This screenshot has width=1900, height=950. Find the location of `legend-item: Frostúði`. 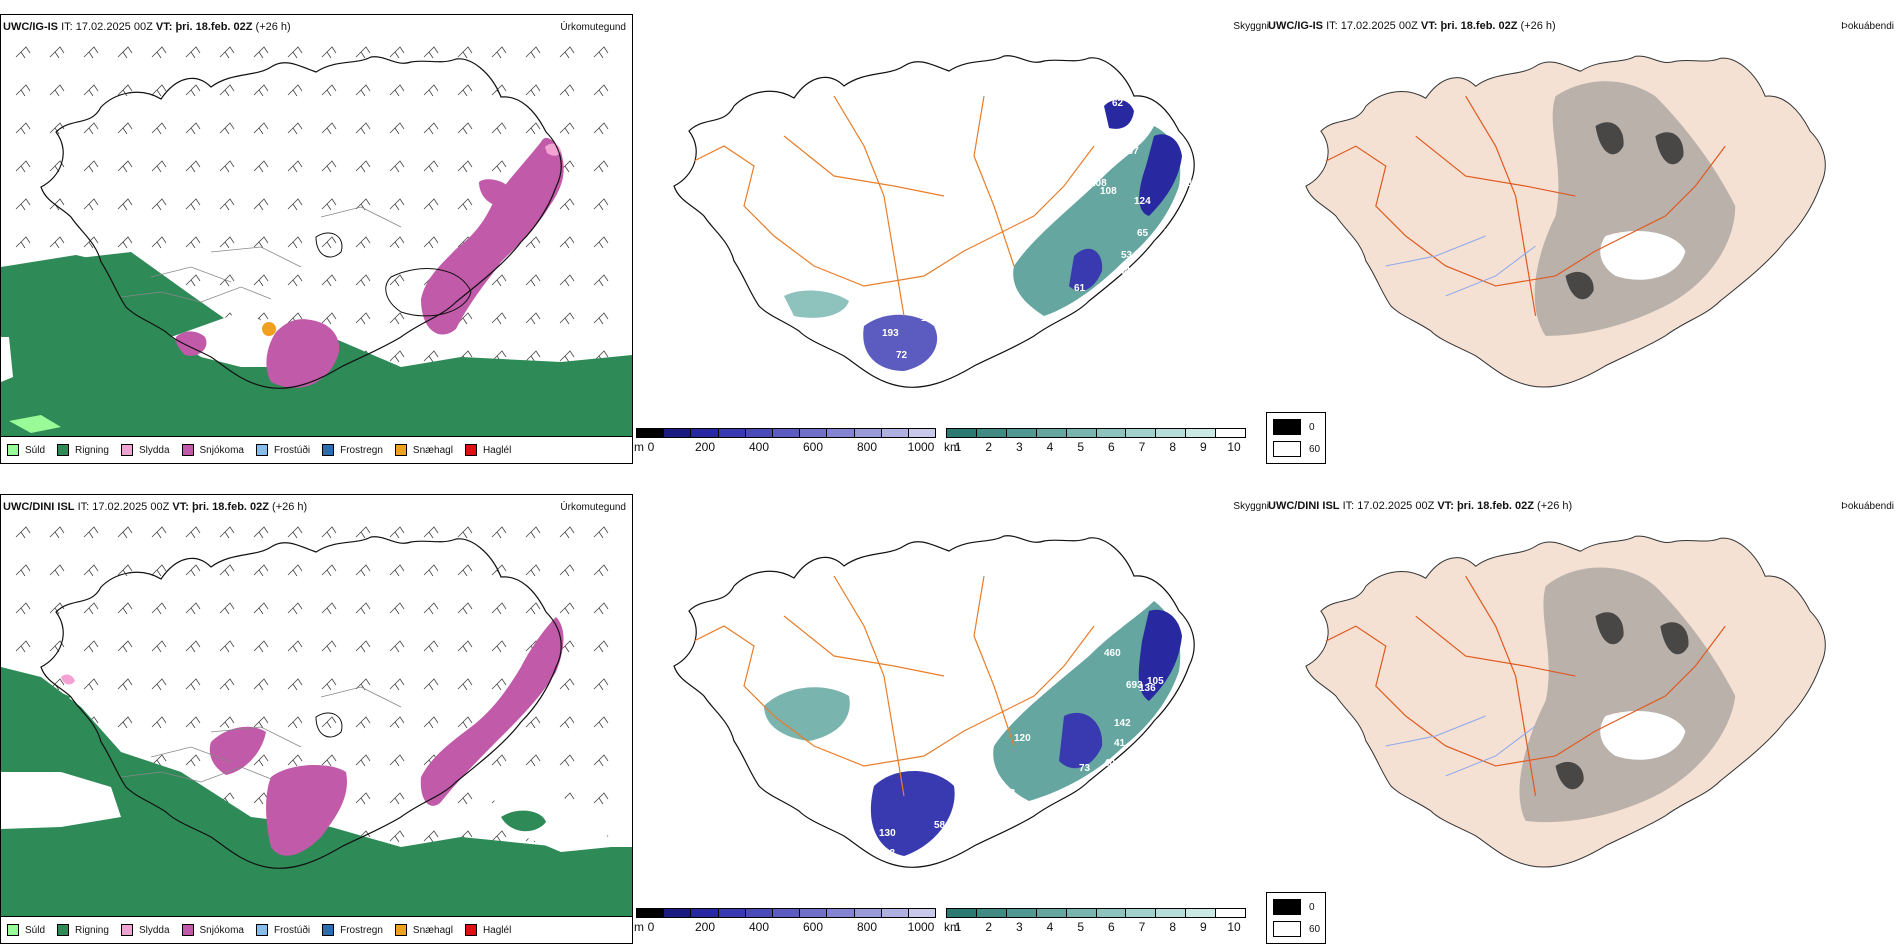

legend-item: Frostúði is located at coordinates (283, 450).